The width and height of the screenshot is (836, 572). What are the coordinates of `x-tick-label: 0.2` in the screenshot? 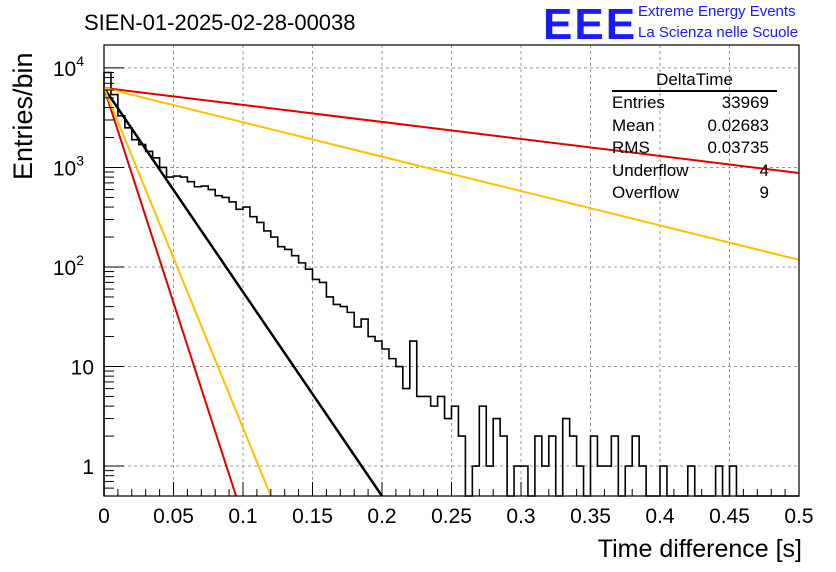 It's located at (381, 516).